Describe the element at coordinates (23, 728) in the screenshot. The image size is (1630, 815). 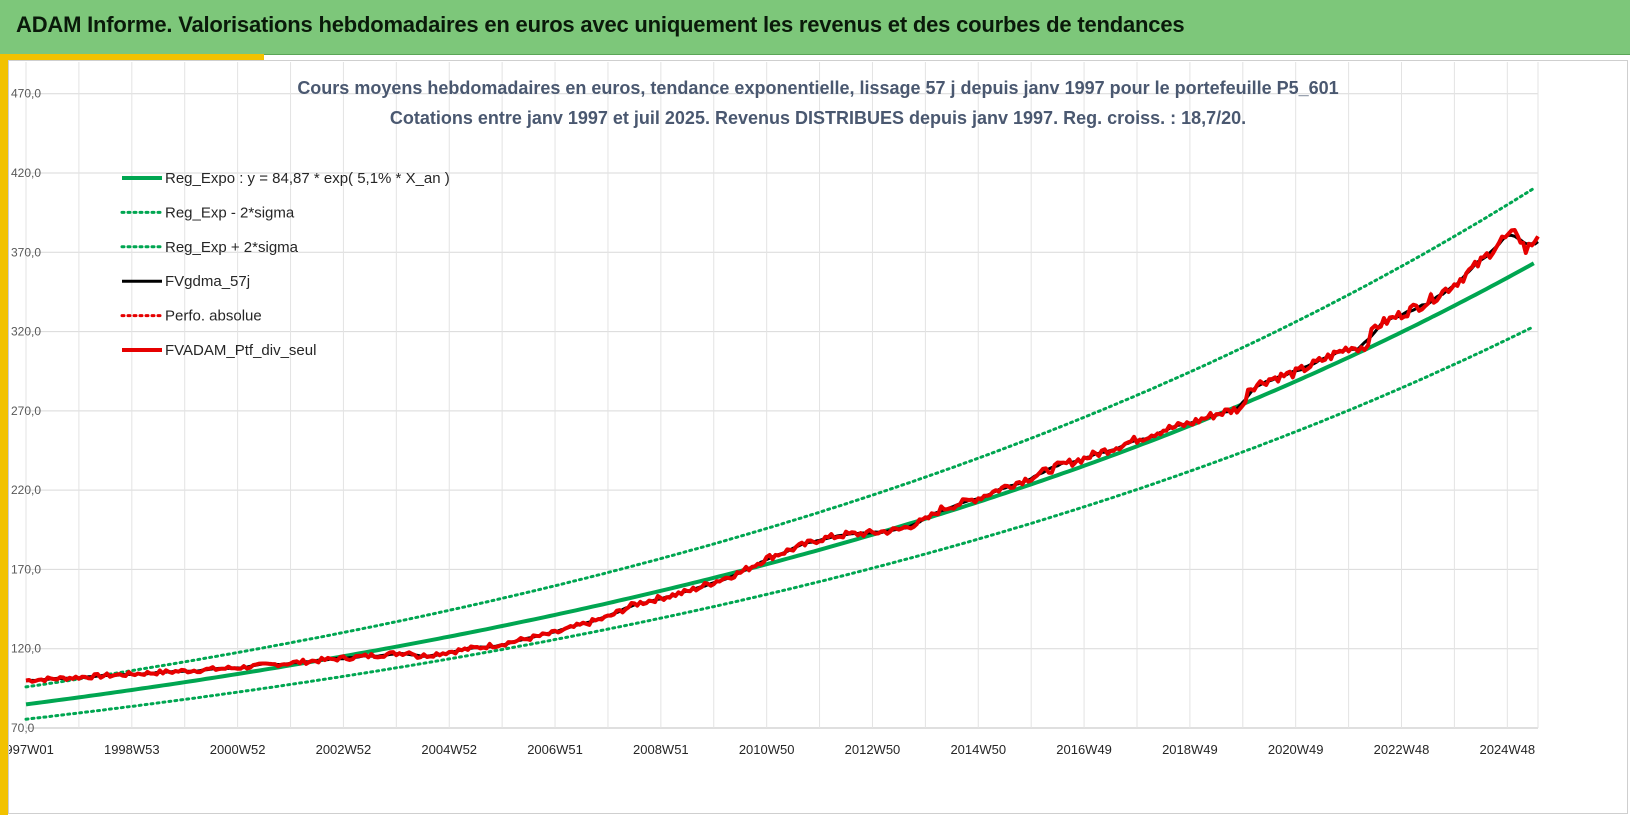
I see `y-tick-label: 70,0` at that location.